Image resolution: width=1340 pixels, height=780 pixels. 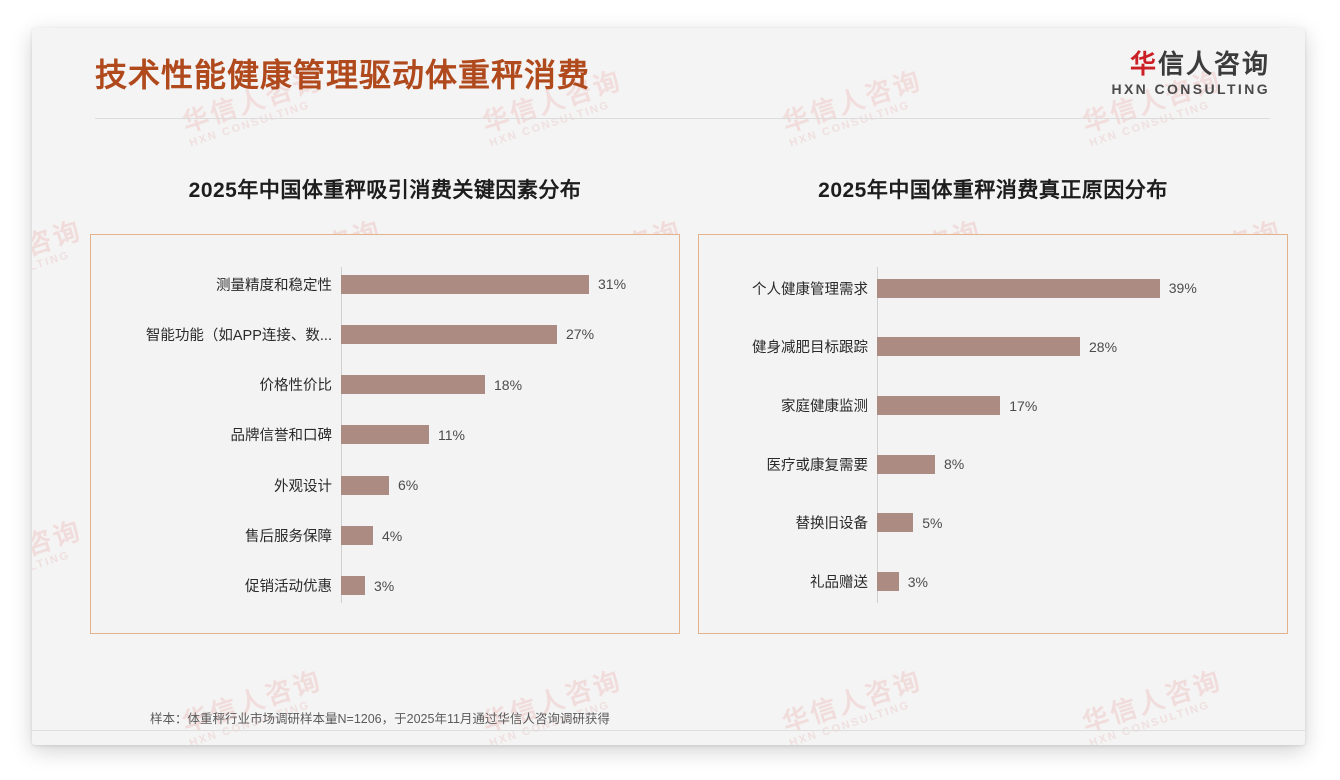 I want to click on bar-row: 品牌信誉和口碑 11%, so click(x=385, y=435).